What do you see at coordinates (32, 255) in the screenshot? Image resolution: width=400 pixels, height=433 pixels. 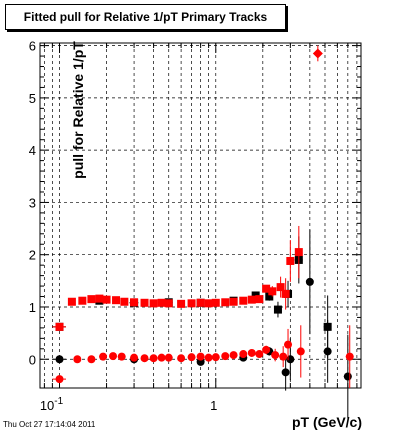 I see `y-tick-label: 2` at bounding box center [32, 255].